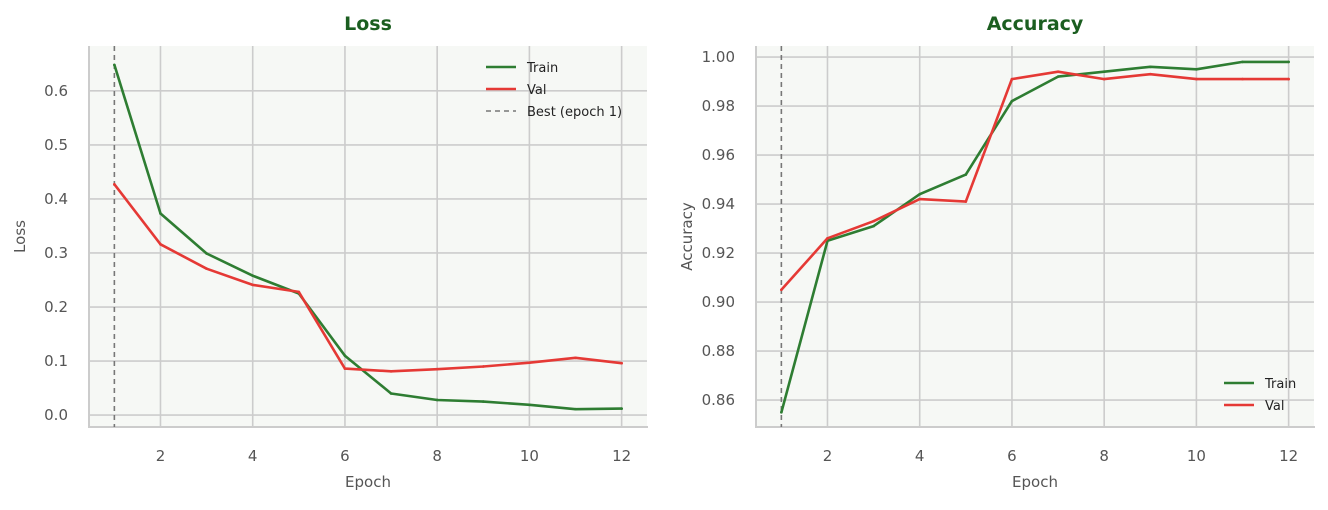 Image resolution: width=1328 pixels, height=510 pixels. I want to click on chart-title: Loss, so click(368, 24).